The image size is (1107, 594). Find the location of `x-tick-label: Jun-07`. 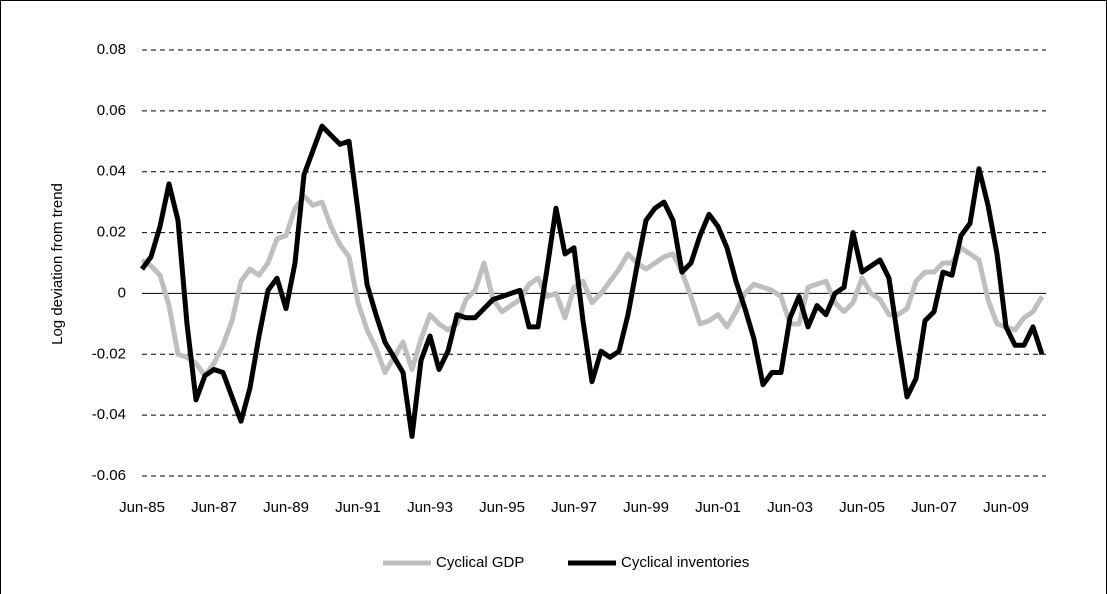

x-tick-label: Jun-07 is located at coordinates (934, 507).